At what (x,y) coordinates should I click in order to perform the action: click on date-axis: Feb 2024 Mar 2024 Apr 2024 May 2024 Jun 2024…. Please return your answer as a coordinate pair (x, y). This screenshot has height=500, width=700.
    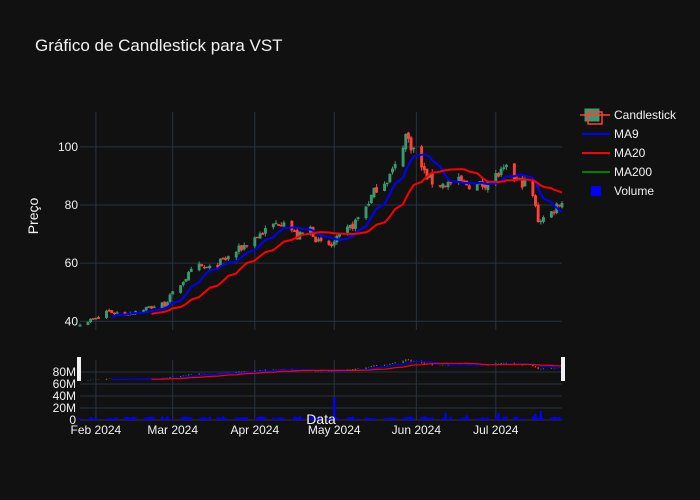
    Looking at the image, I should click on (295, 430).